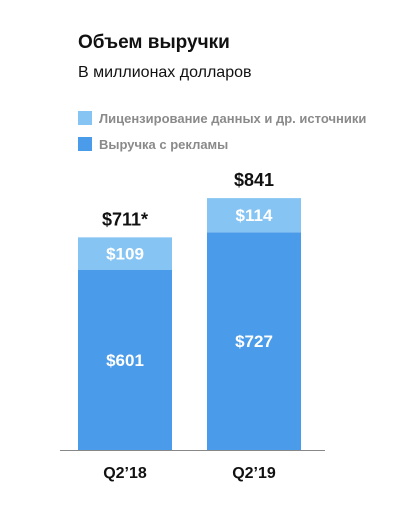  What do you see at coordinates (164, 144) in the screenshot?
I see `legend-label-ads: Выручка с рекламы` at bounding box center [164, 144].